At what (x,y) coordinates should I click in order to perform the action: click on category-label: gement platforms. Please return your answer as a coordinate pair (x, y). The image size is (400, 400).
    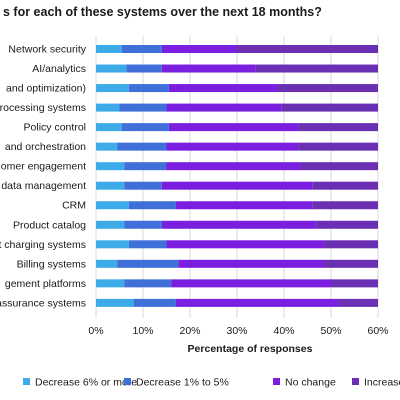
    Looking at the image, I should click on (45, 284).